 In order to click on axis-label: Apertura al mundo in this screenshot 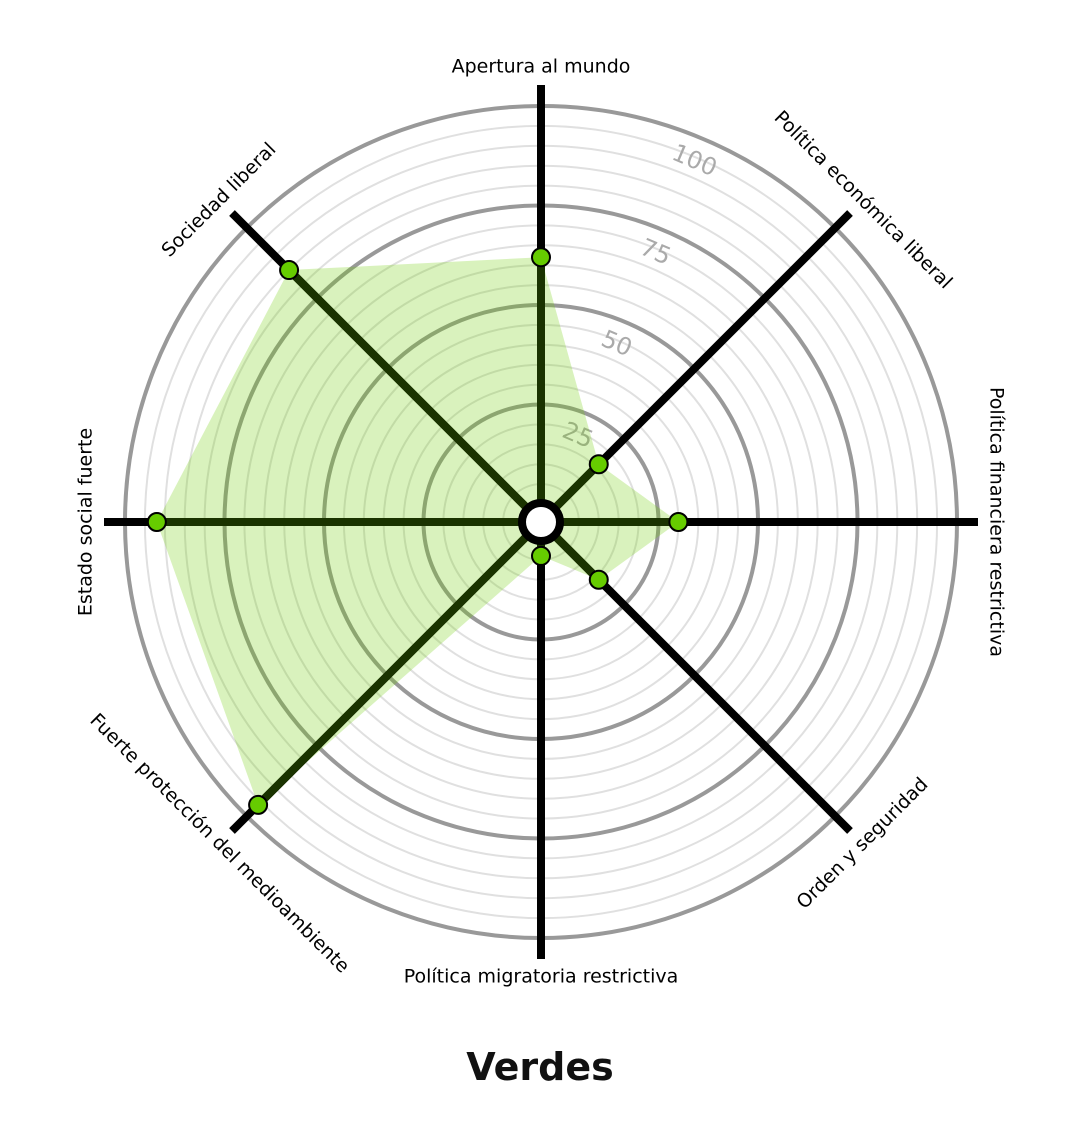, I will do `click(541, 67)`.